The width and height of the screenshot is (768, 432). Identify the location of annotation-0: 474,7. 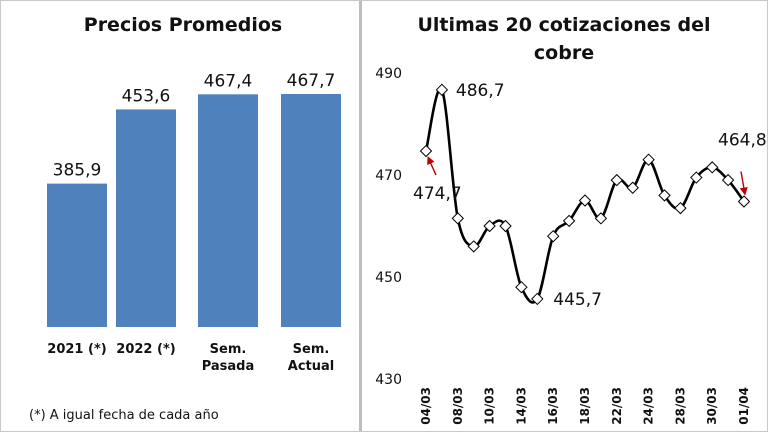
(437, 194).